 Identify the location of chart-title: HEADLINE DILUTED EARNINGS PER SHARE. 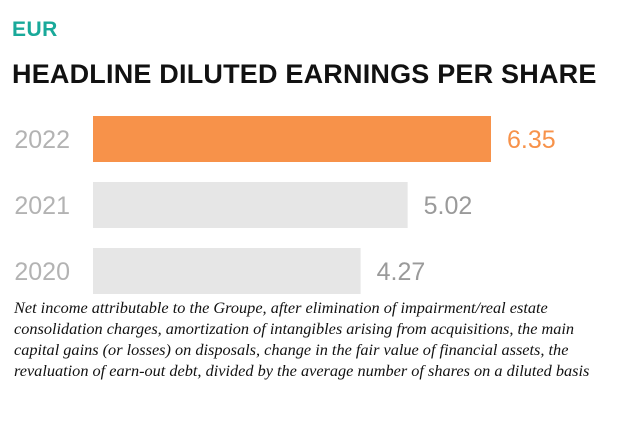
(304, 74).